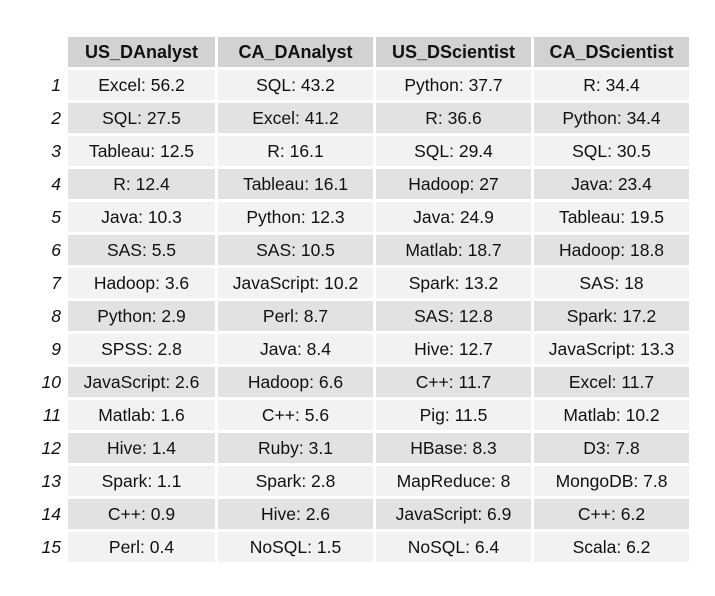  Describe the element at coordinates (141, 250) in the screenshot. I see `table-cell: SAS: 5.5` at that location.